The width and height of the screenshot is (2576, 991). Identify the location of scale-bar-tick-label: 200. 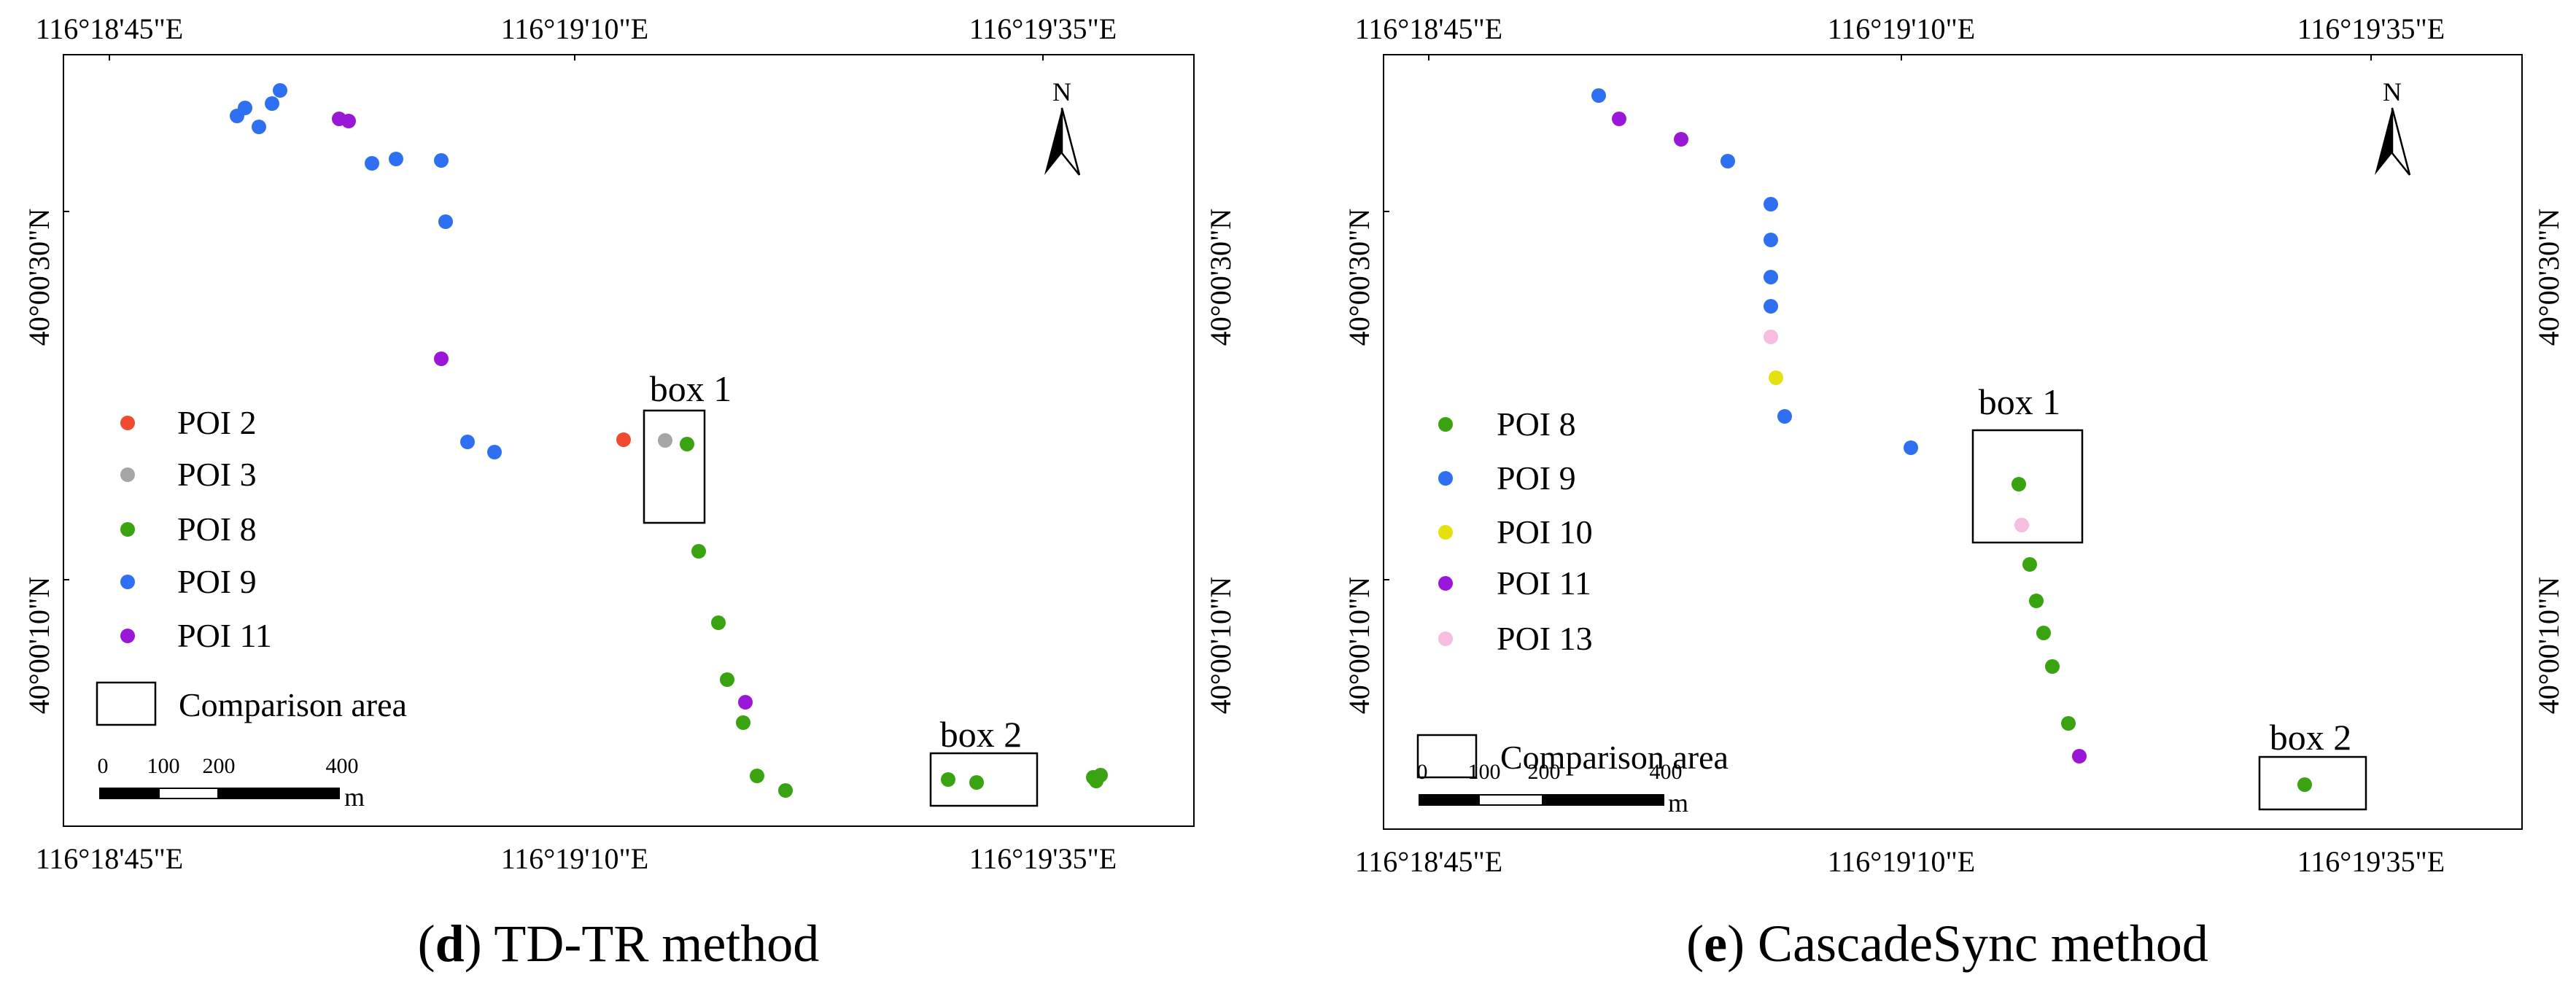
(220, 766).